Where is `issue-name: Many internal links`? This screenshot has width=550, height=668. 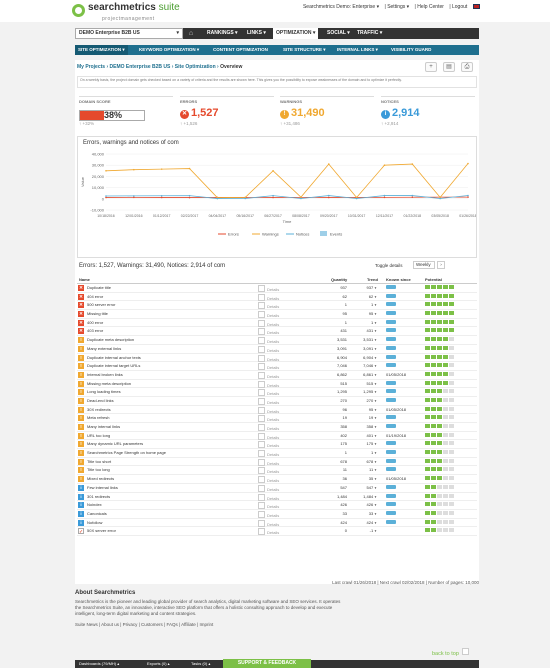 issue-name: Many internal links is located at coordinates (104, 426).